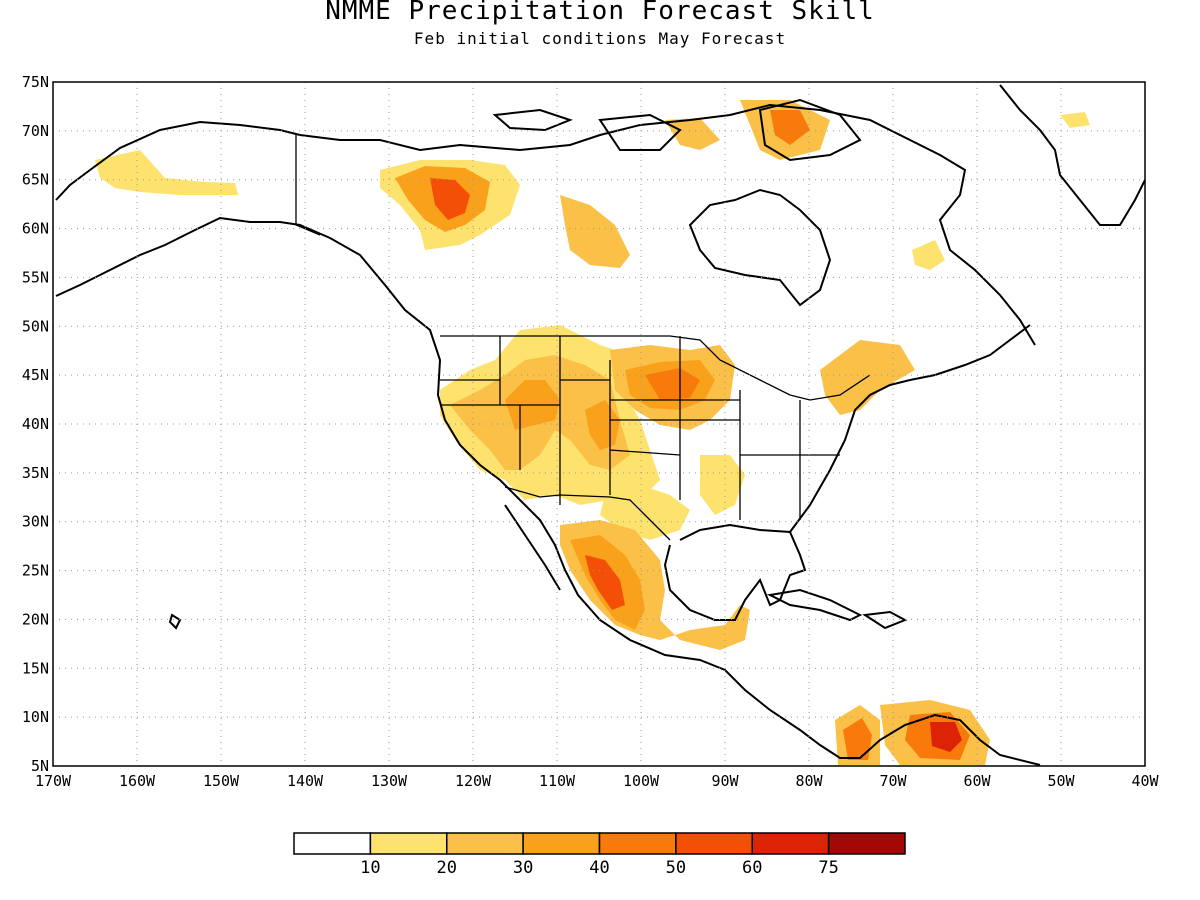  I want to click on skill-area-greenland, so click(1075, 120).